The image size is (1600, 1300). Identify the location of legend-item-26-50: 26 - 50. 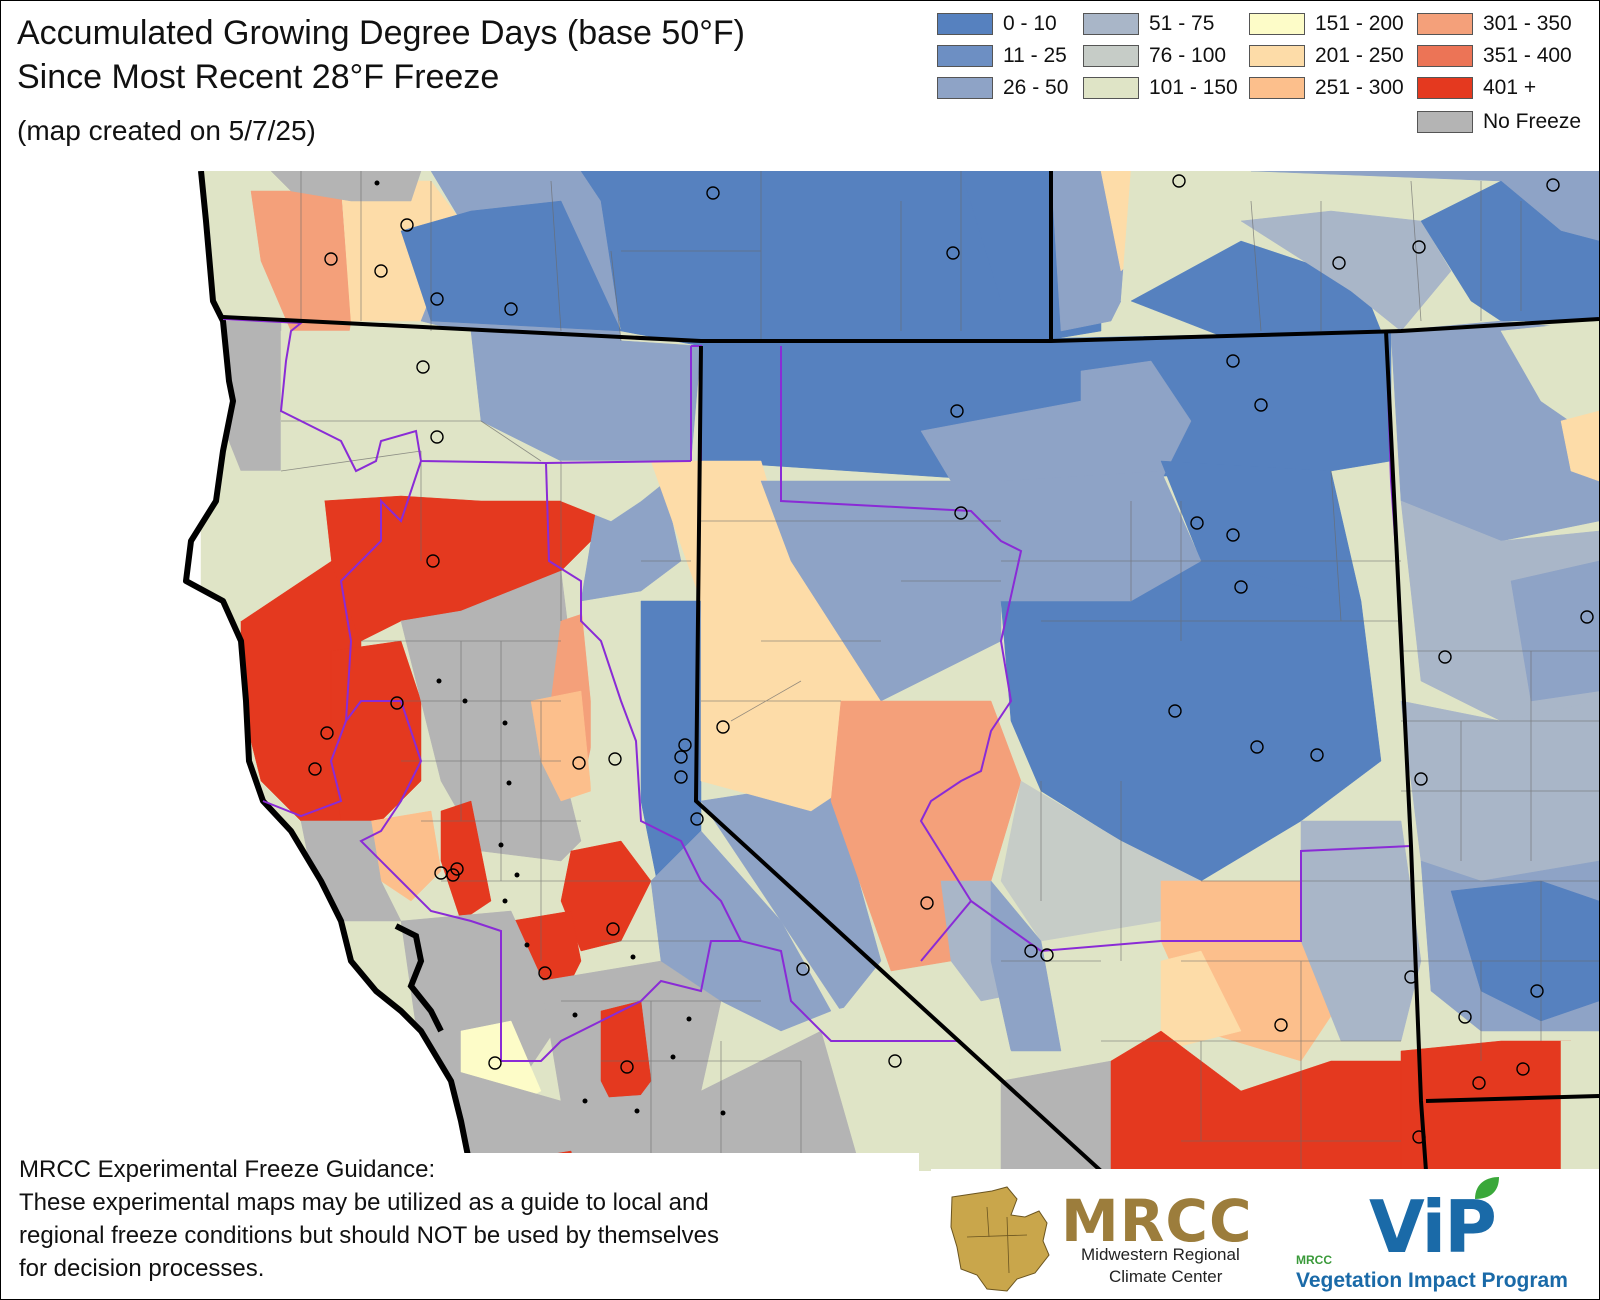
(1002, 88).